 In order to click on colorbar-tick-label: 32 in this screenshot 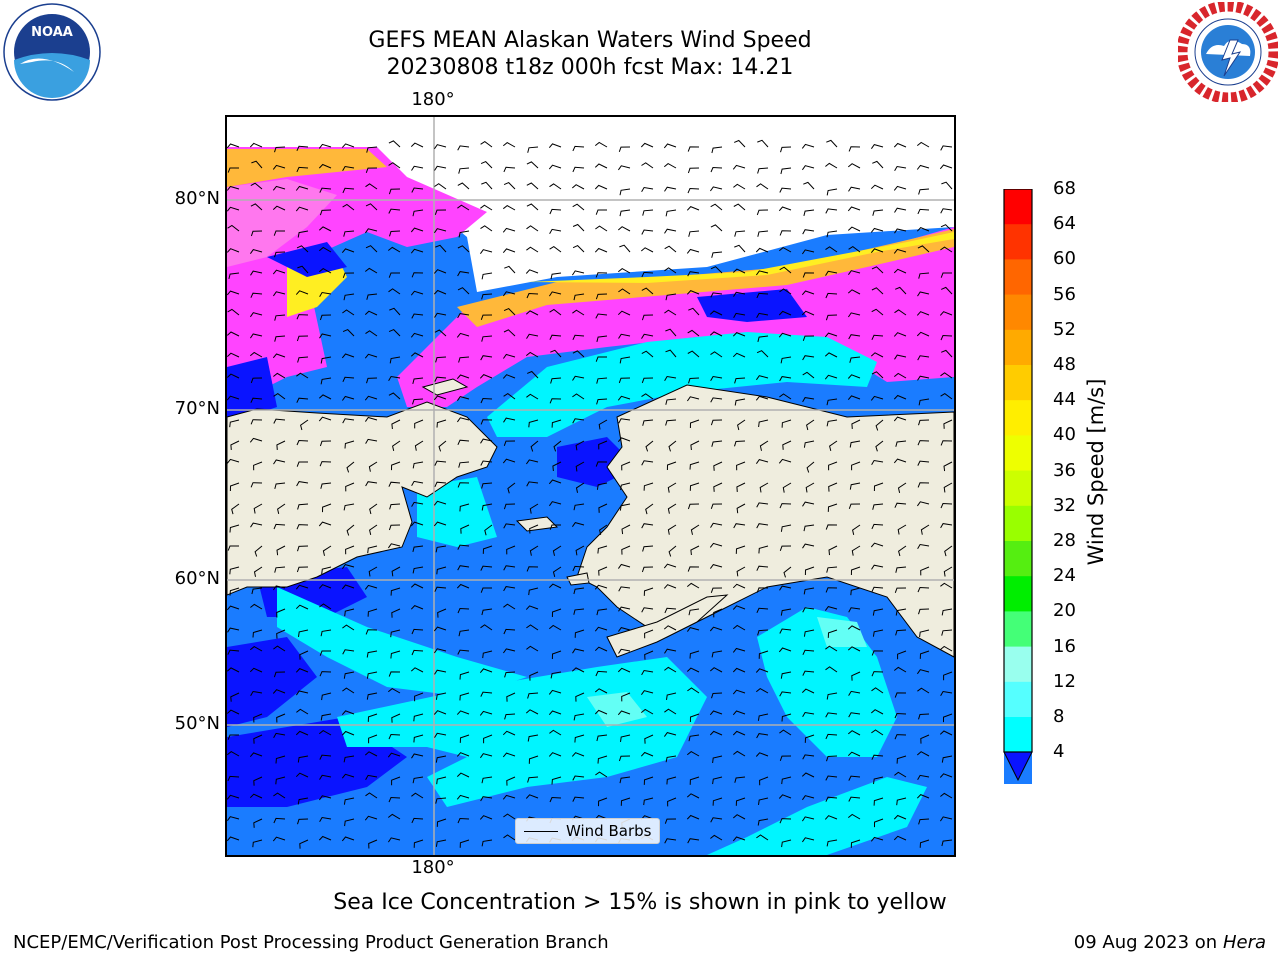, I will do `click(1064, 505)`.